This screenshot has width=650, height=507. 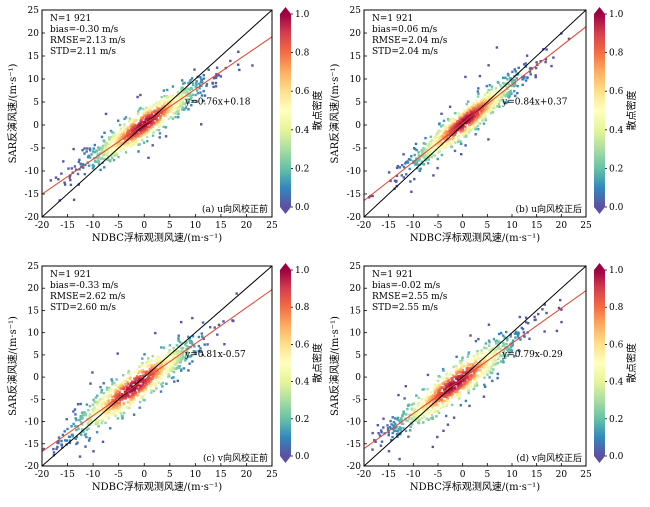 I want to click on y-axis-label: SAR反演风速/(m·s⁻¹), so click(x=334, y=113).